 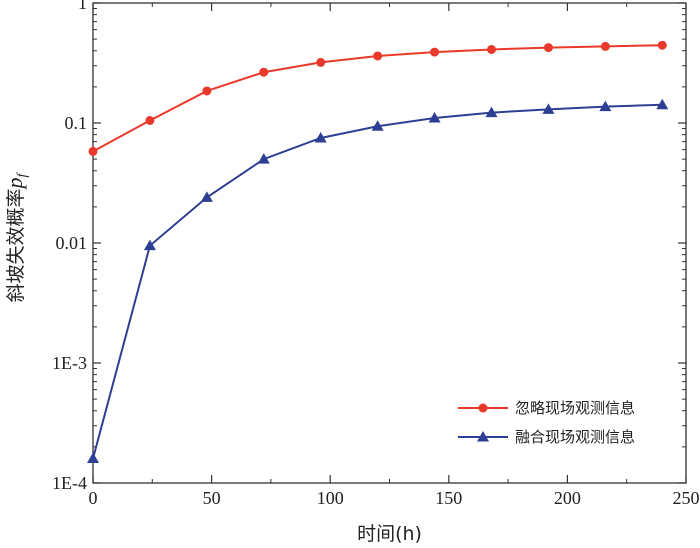 What do you see at coordinates (686, 498) in the screenshot?
I see `x-tick-label: 250` at bounding box center [686, 498].